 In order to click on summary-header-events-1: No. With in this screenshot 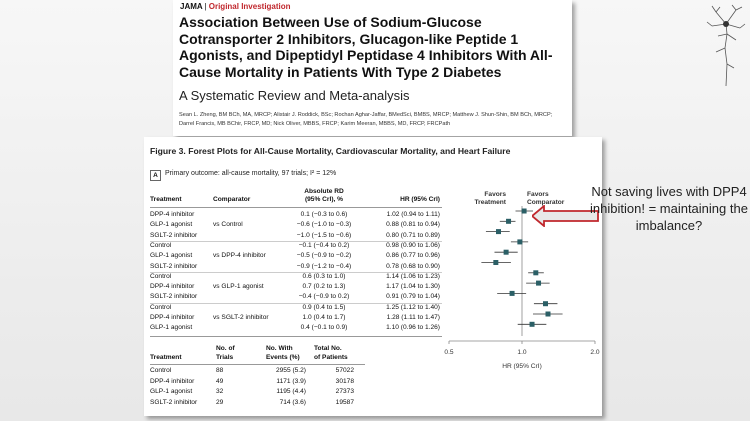, I will do `click(279, 348)`.